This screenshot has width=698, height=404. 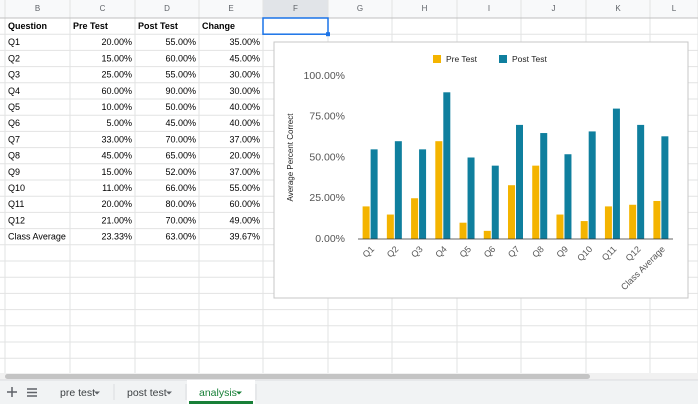 I want to click on column-header: G, so click(x=360, y=8).